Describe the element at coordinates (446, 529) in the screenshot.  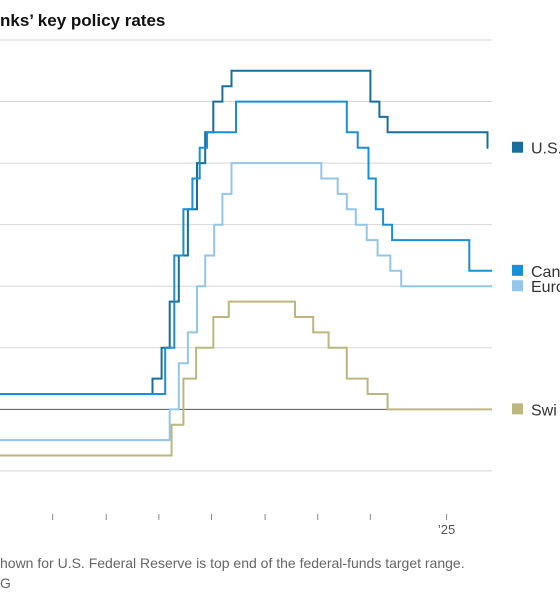
I see `x-tick-label: ’25` at that location.